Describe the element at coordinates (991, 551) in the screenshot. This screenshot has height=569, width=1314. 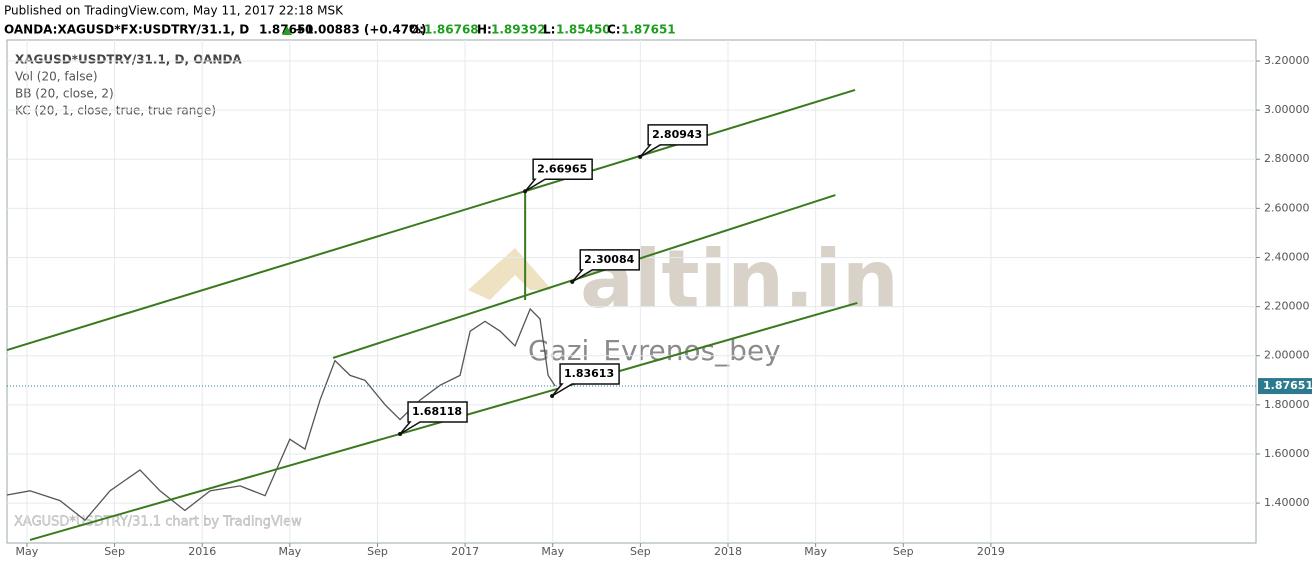
I see `x-tick-label: 2019` at that location.